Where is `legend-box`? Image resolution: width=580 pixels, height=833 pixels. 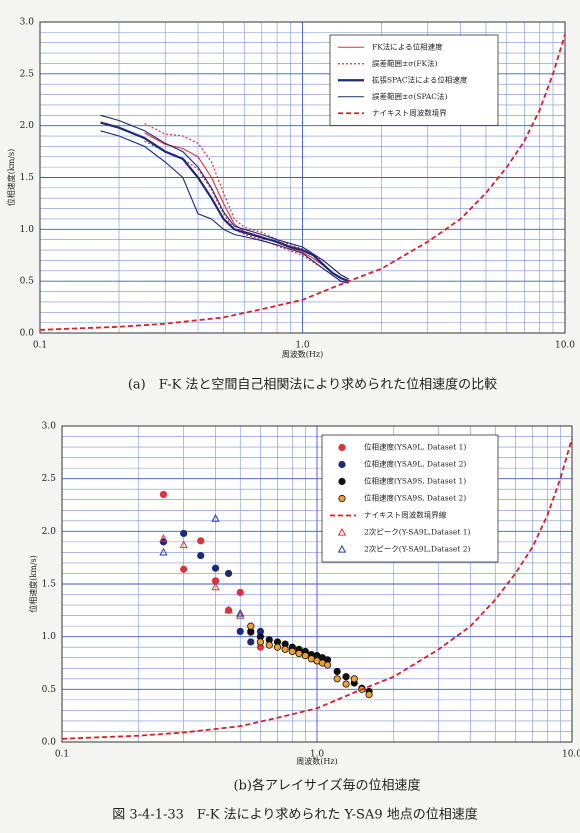 legend-box is located at coordinates (410, 498).